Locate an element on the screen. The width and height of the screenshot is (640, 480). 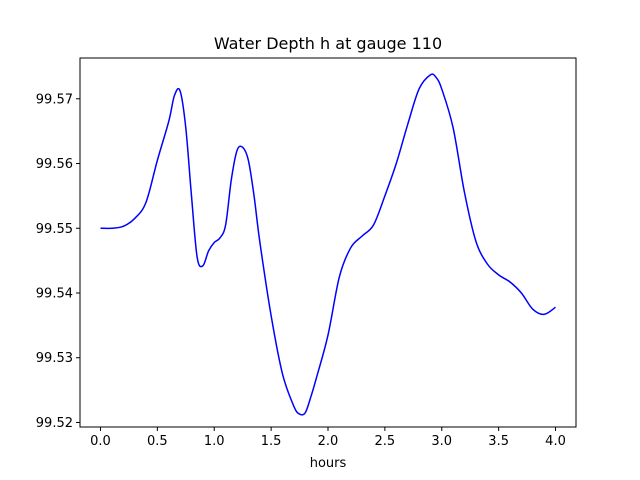
chart-title: Water Depth h at gauge 110 is located at coordinates (328, 43).